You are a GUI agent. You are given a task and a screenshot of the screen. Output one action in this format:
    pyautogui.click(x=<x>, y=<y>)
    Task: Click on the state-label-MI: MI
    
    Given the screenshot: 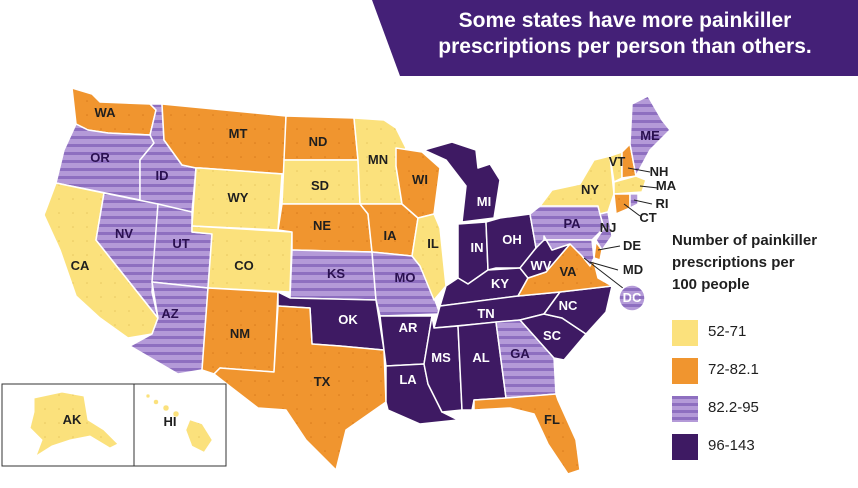 What is the action you would take?
    pyautogui.click(x=484, y=201)
    